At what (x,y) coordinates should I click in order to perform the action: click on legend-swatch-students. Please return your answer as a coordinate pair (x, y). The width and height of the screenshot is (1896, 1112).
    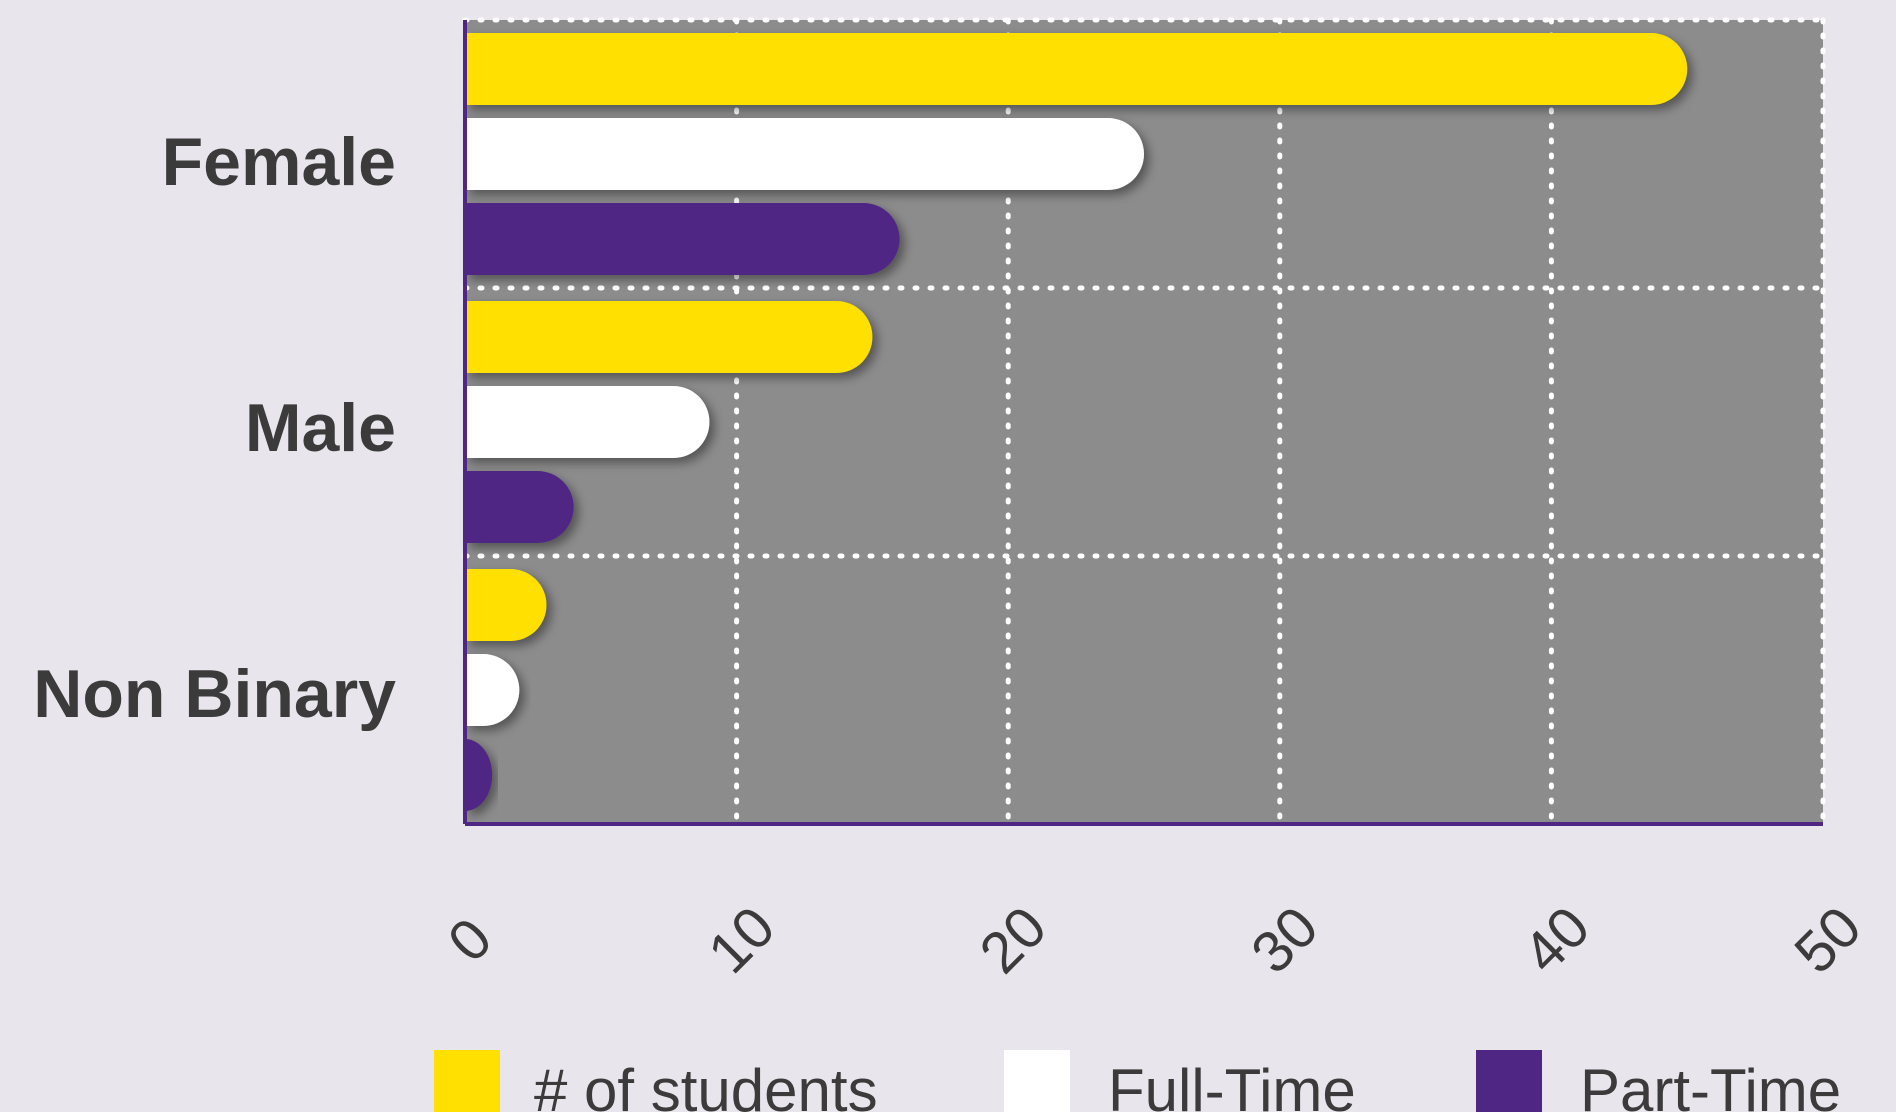
    Looking at the image, I should click on (467, 1081).